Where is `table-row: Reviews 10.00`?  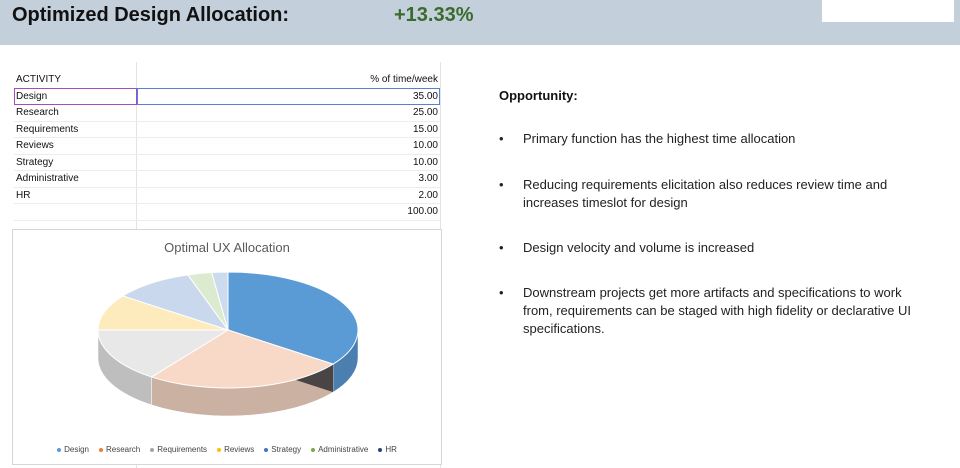
table-row: Reviews 10.00 is located at coordinates (227, 146).